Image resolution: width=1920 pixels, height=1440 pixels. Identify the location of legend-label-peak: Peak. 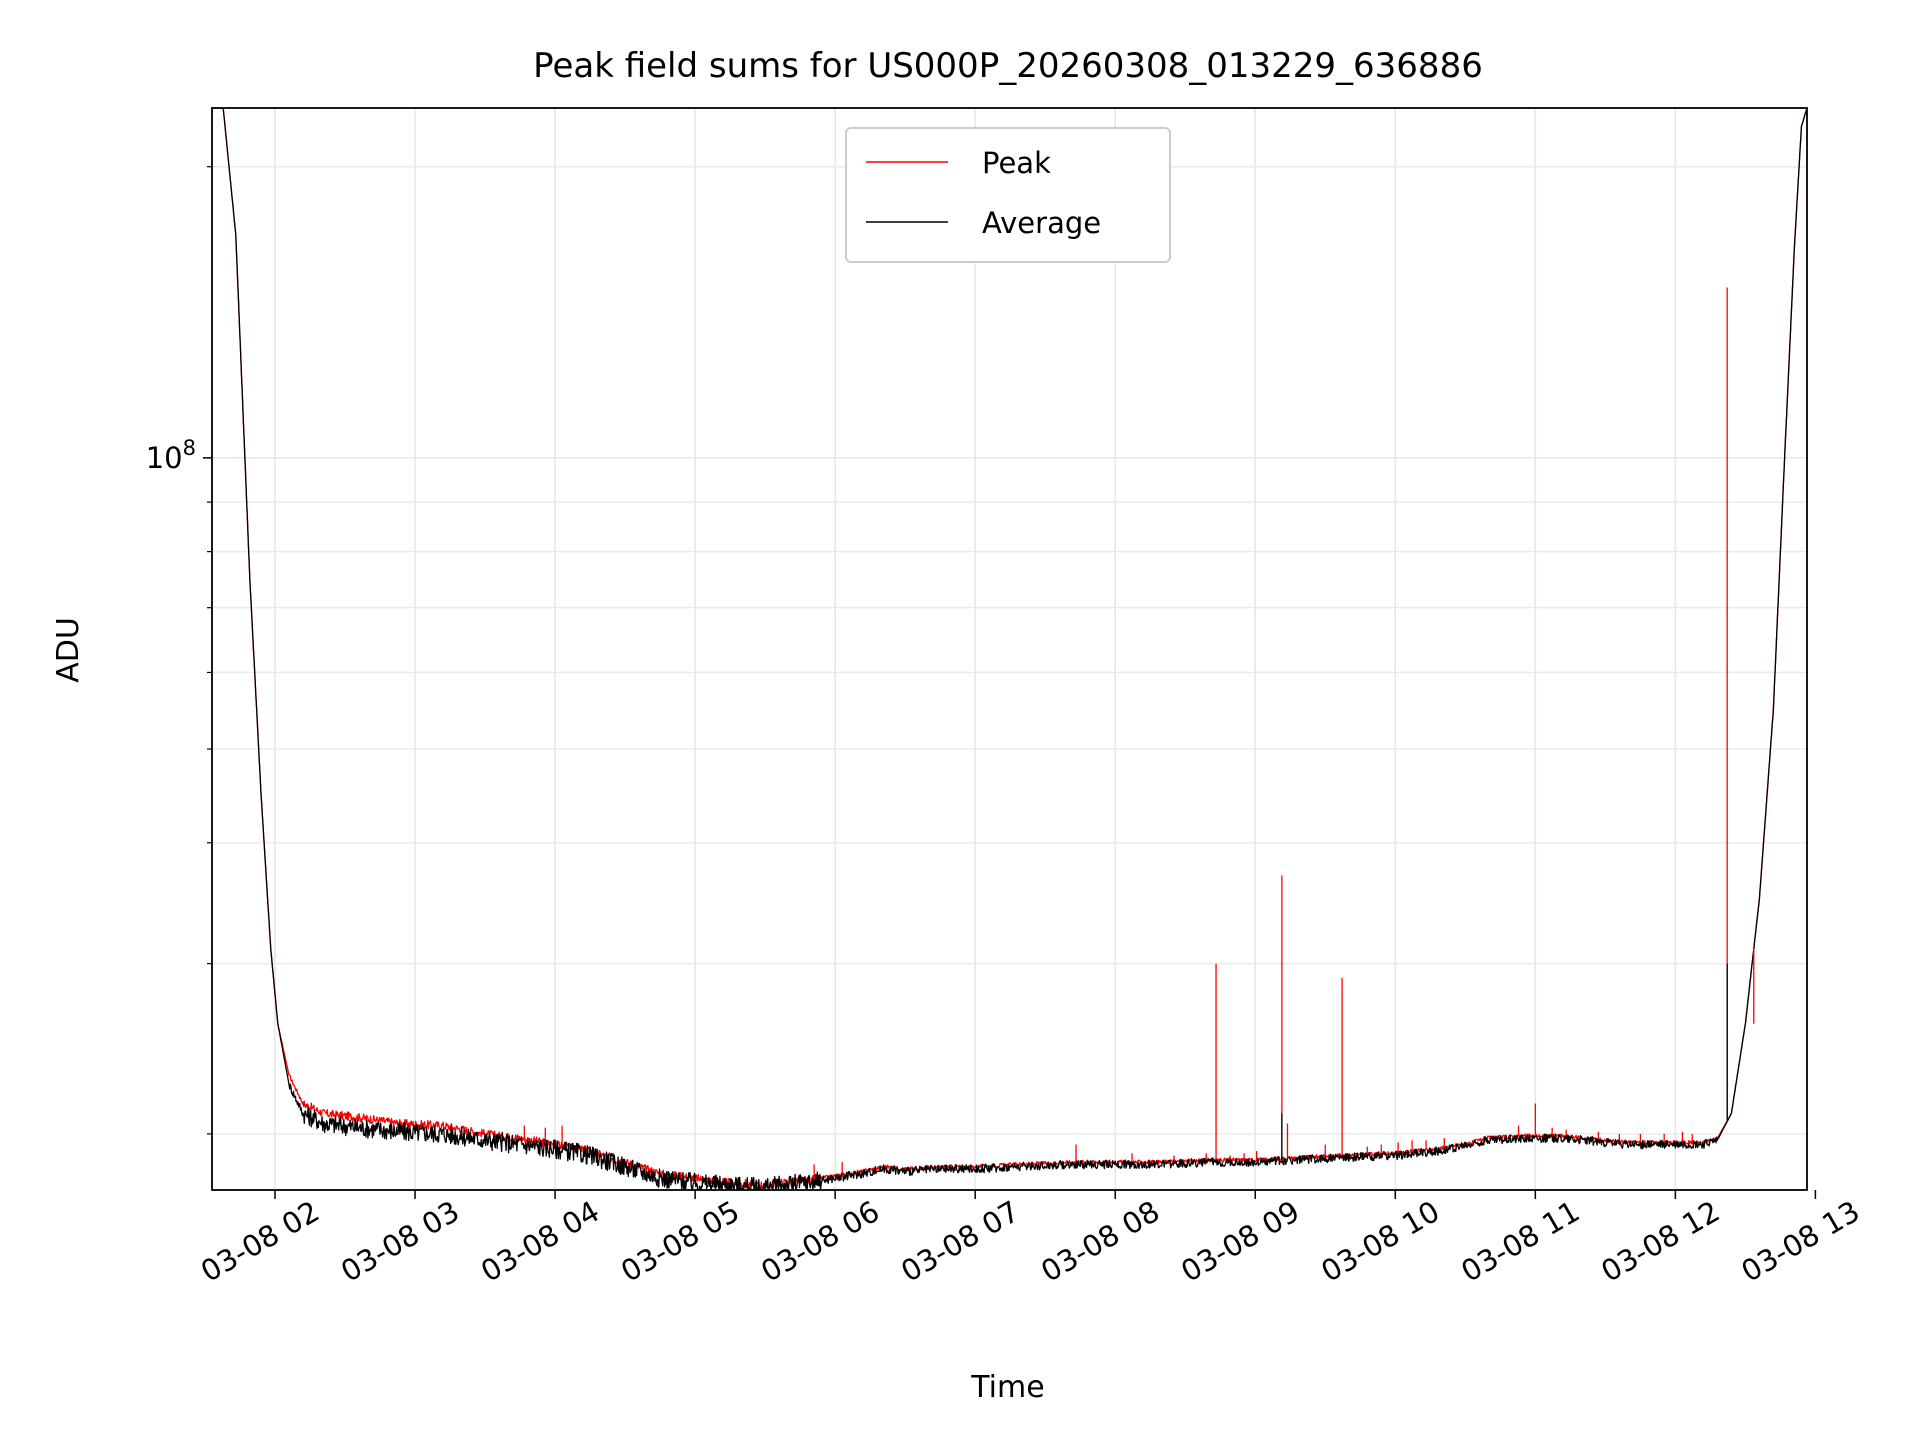
(1016, 163).